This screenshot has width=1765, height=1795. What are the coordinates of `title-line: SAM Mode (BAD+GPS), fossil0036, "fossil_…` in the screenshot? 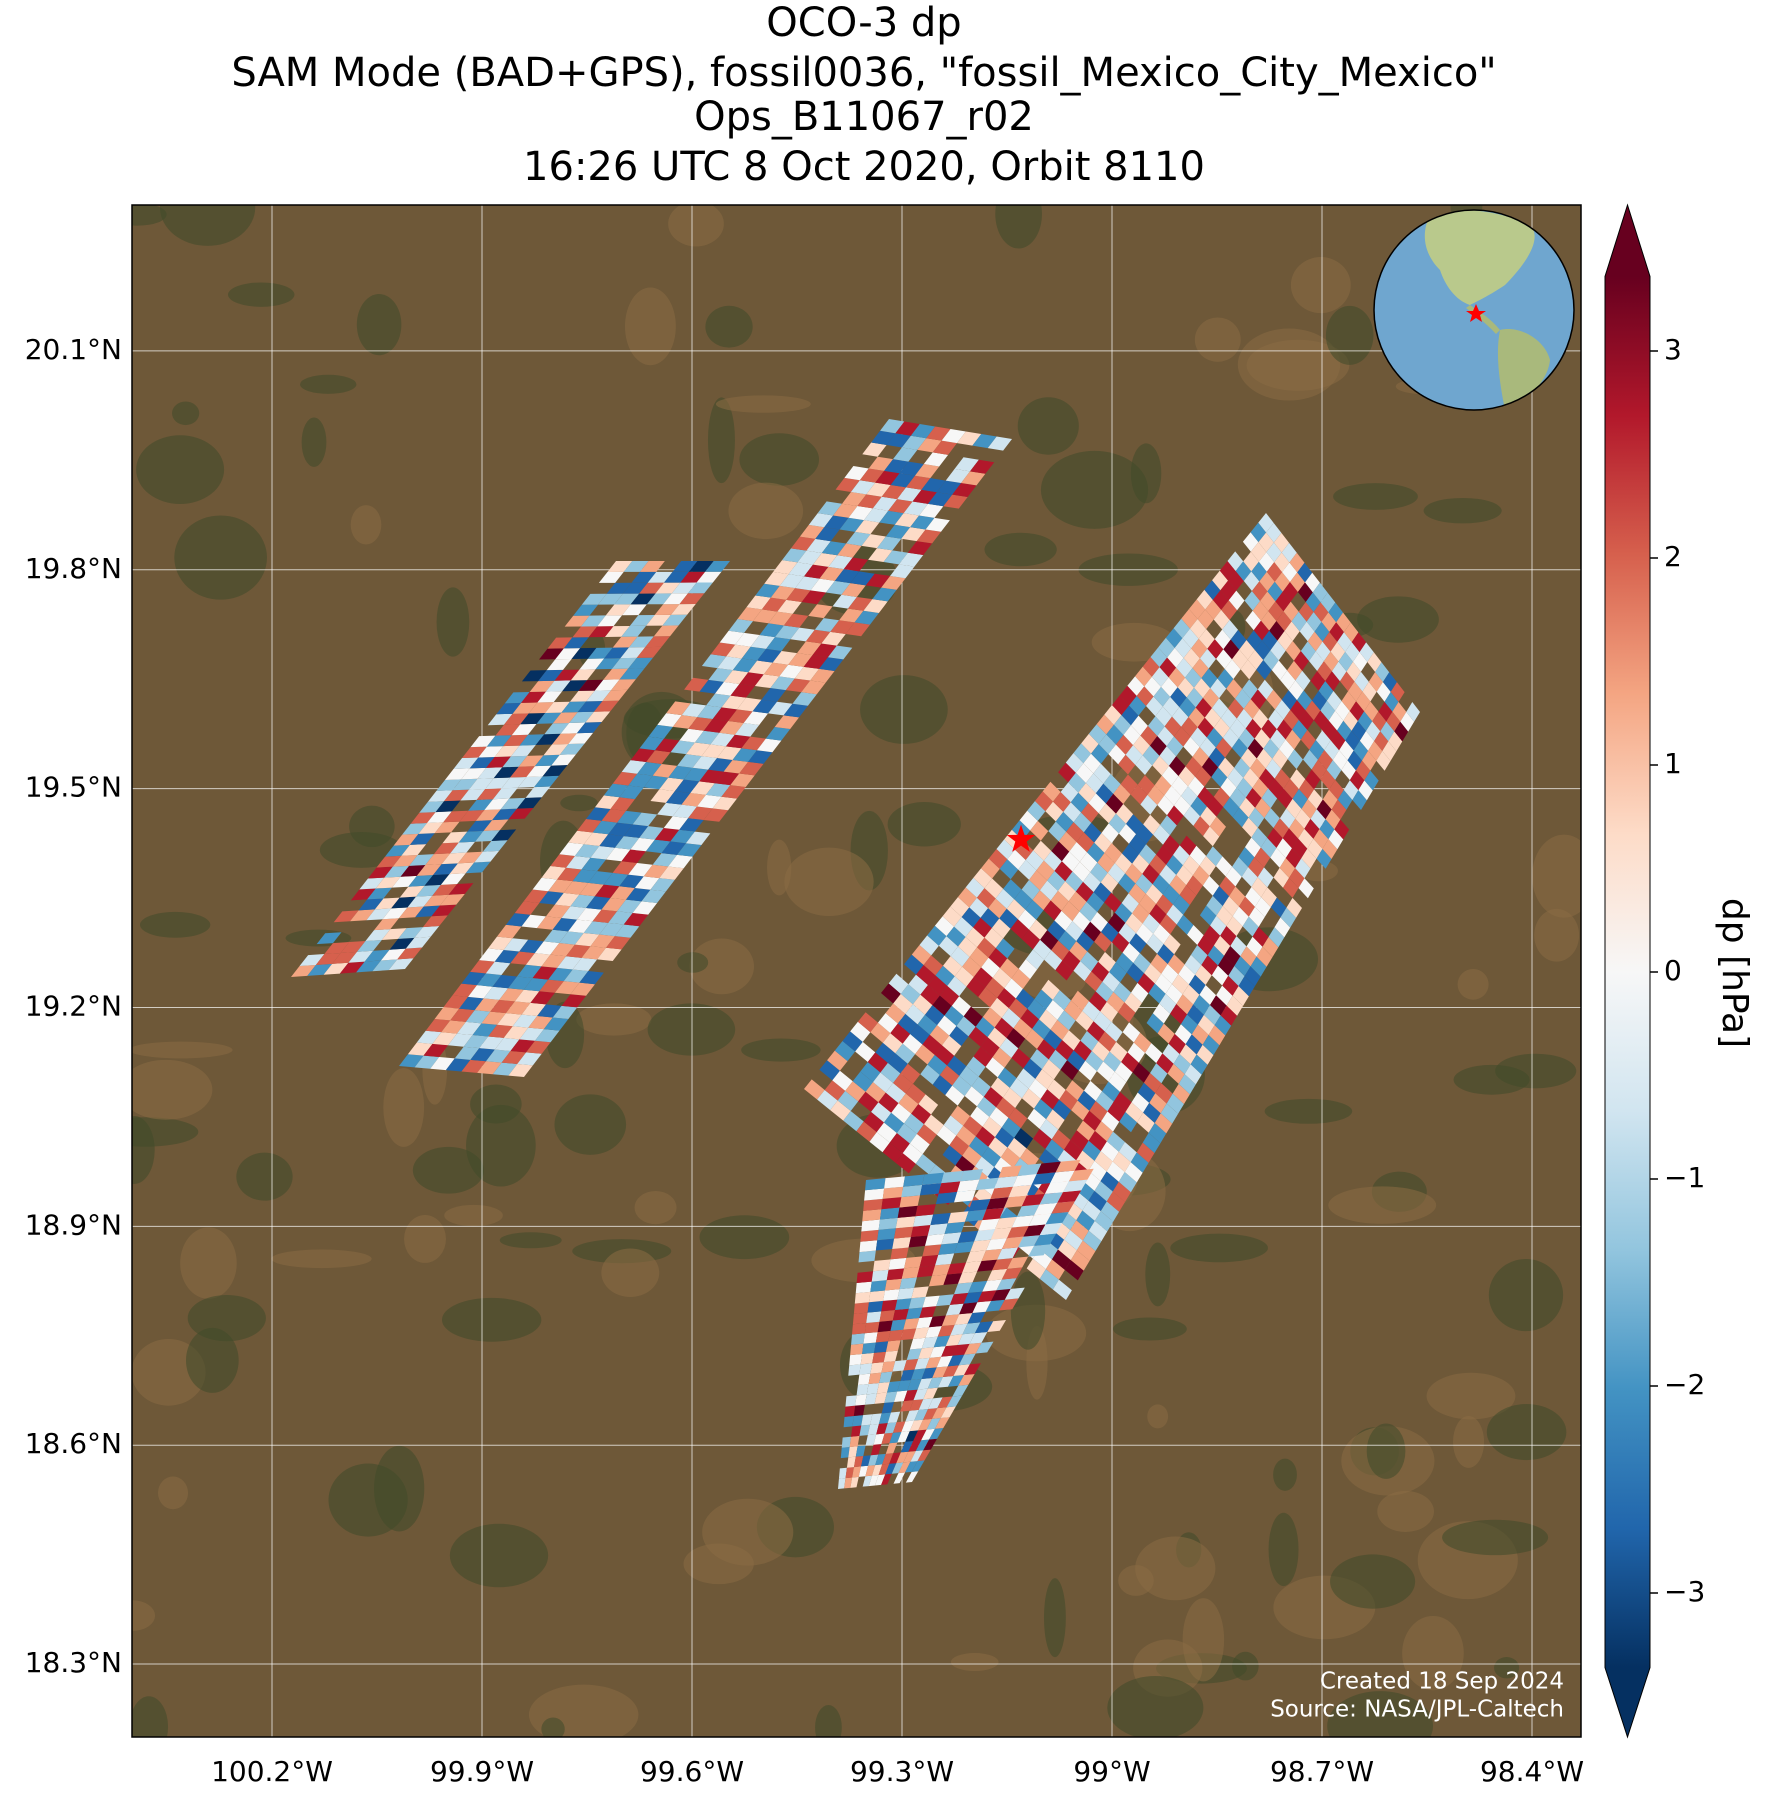 It's located at (863, 73).